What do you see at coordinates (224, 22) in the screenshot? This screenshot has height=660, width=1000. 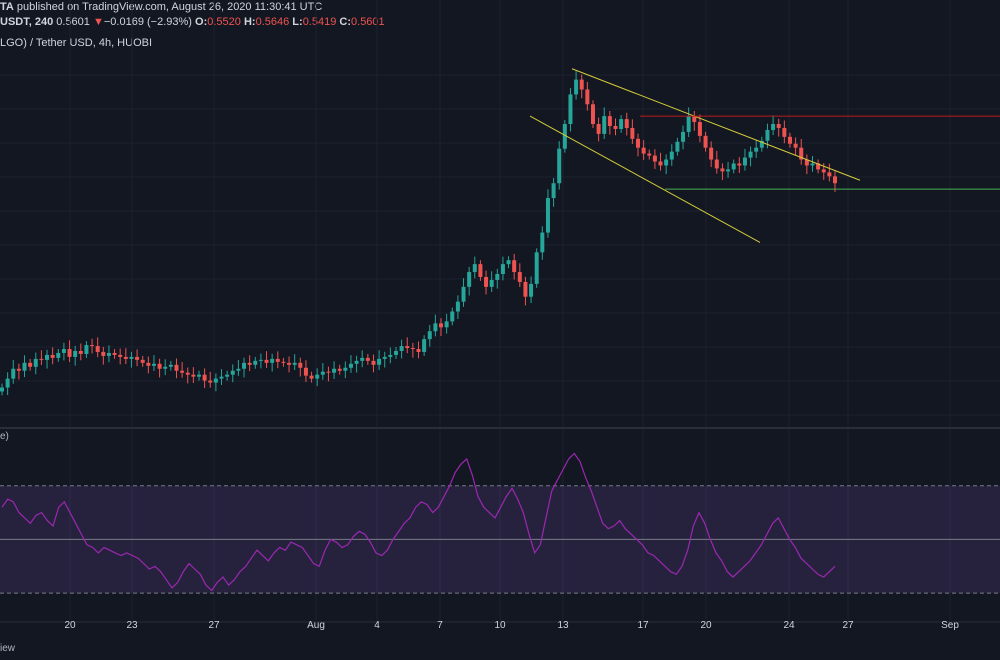 I see `open-value: 0.5520` at bounding box center [224, 22].